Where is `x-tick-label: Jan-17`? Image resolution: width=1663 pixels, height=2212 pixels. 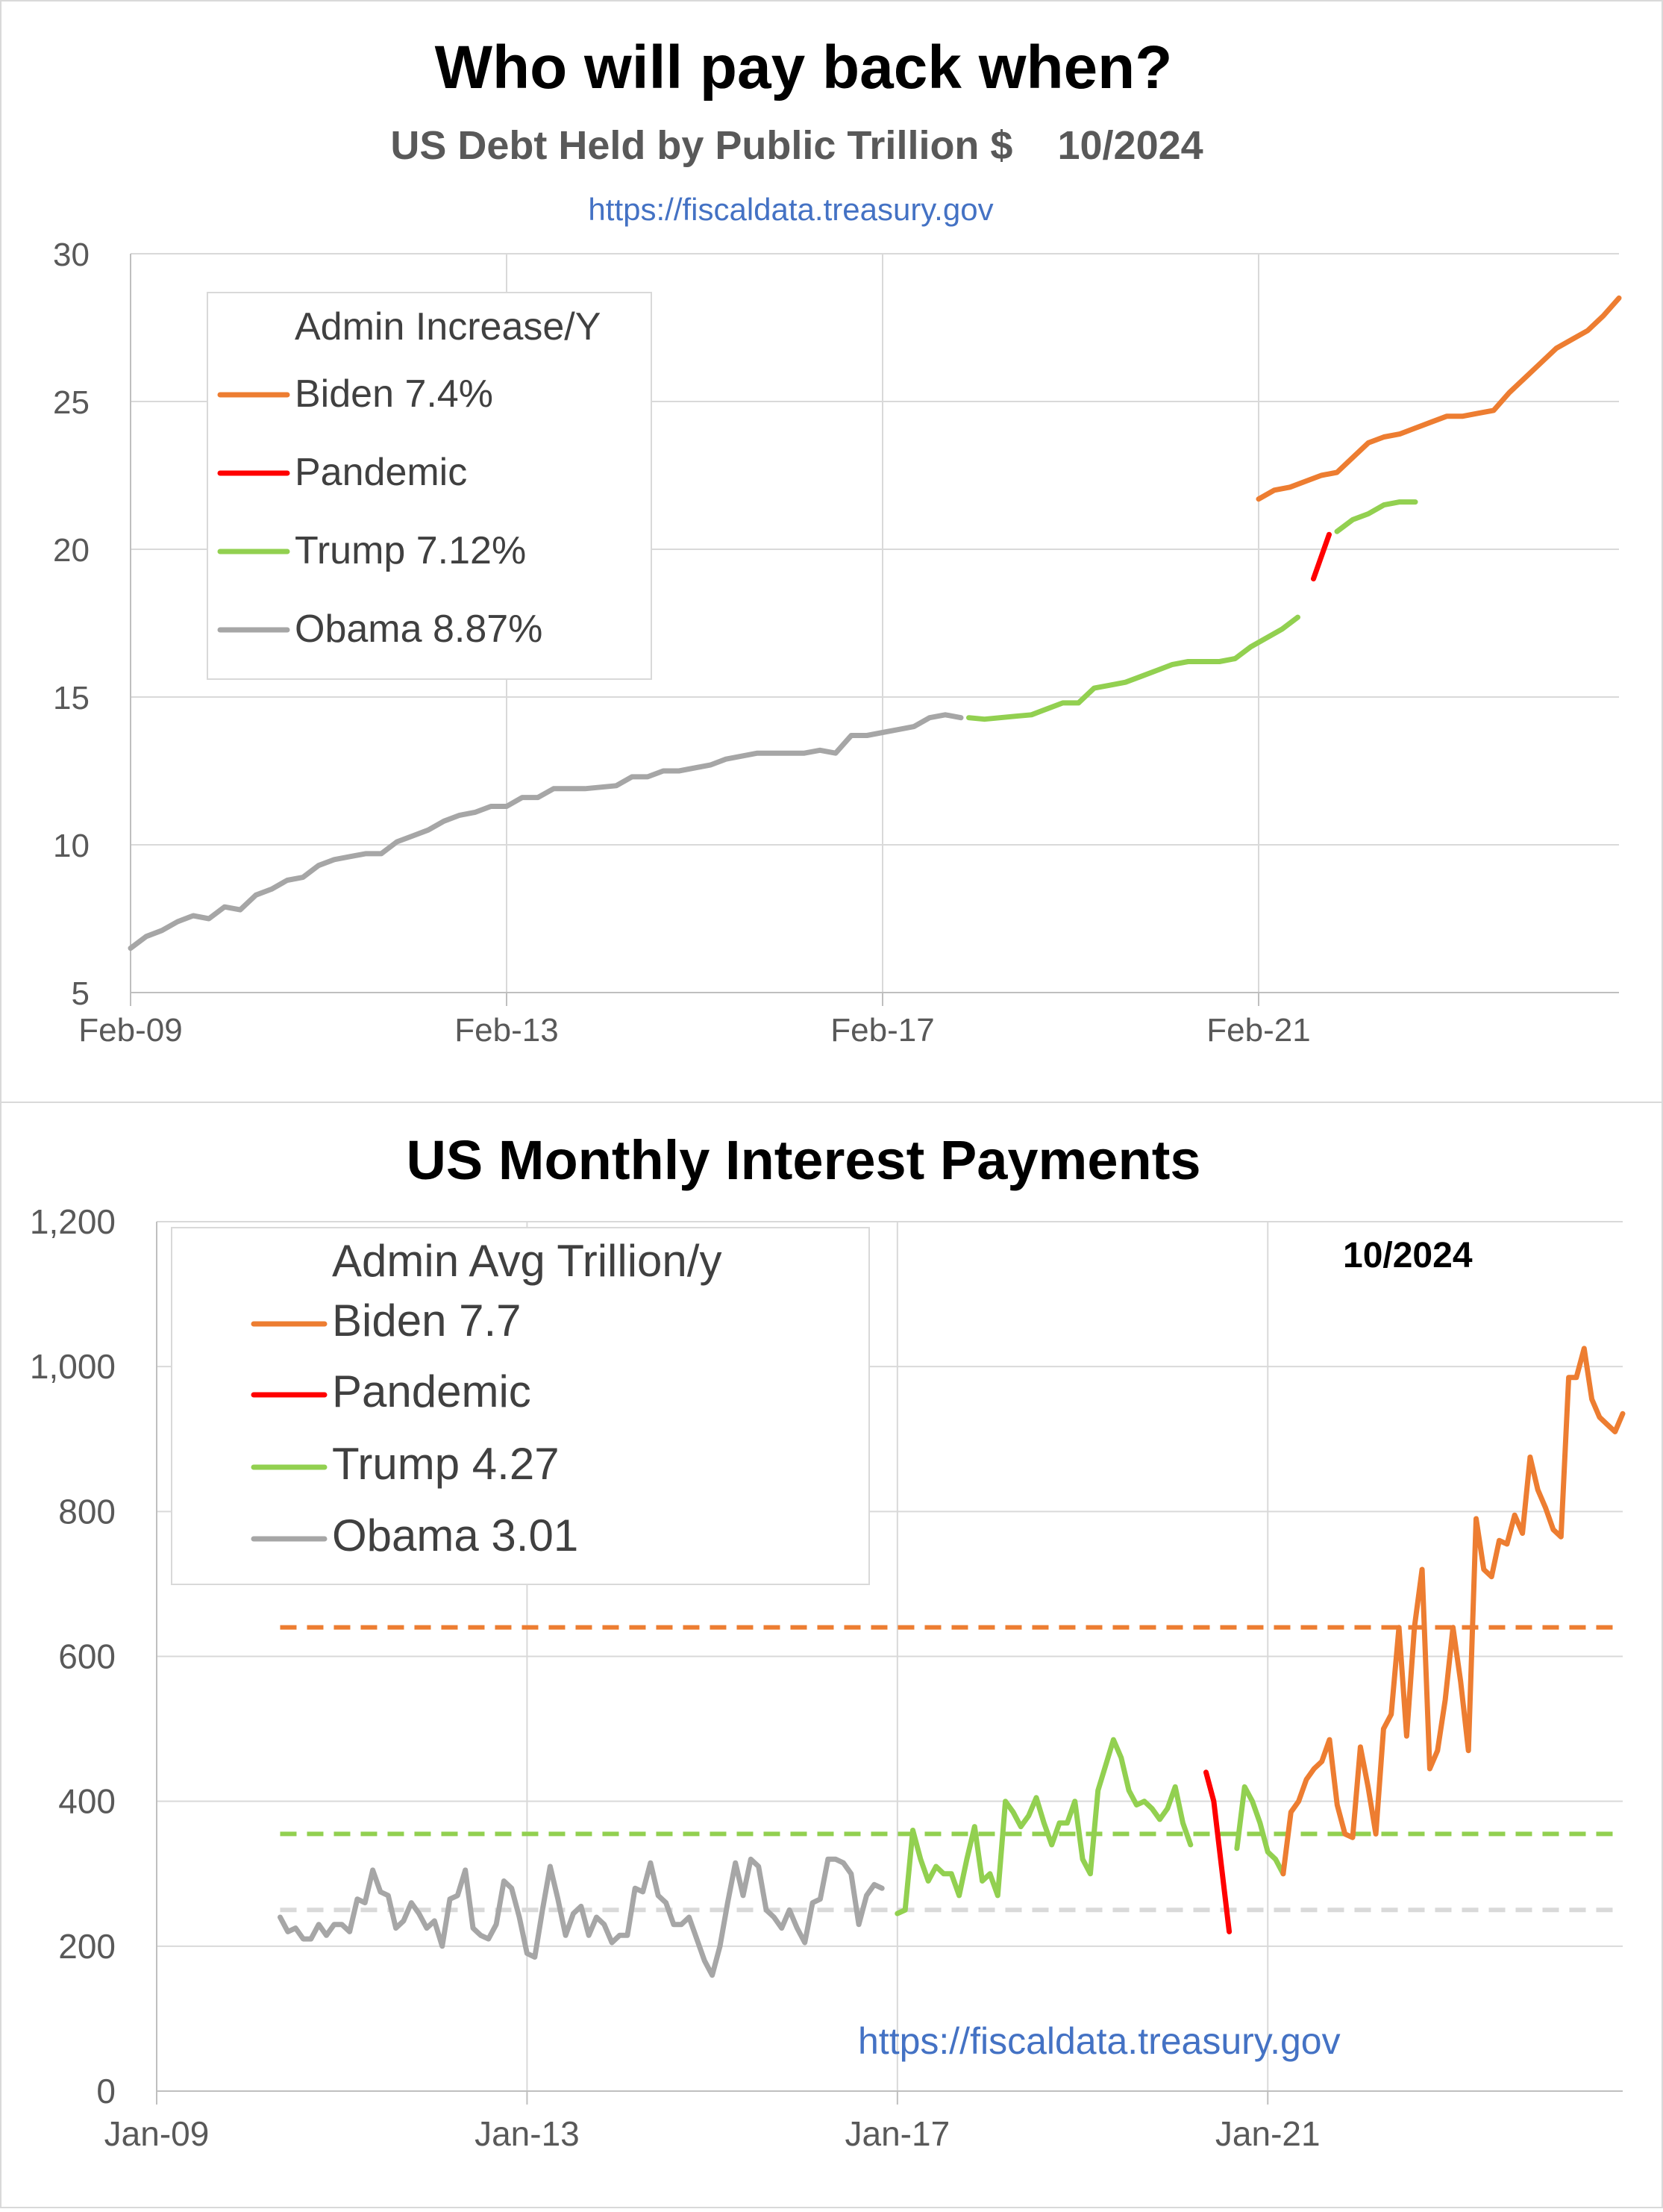 x-tick-label: Jan-17 is located at coordinates (897, 2133).